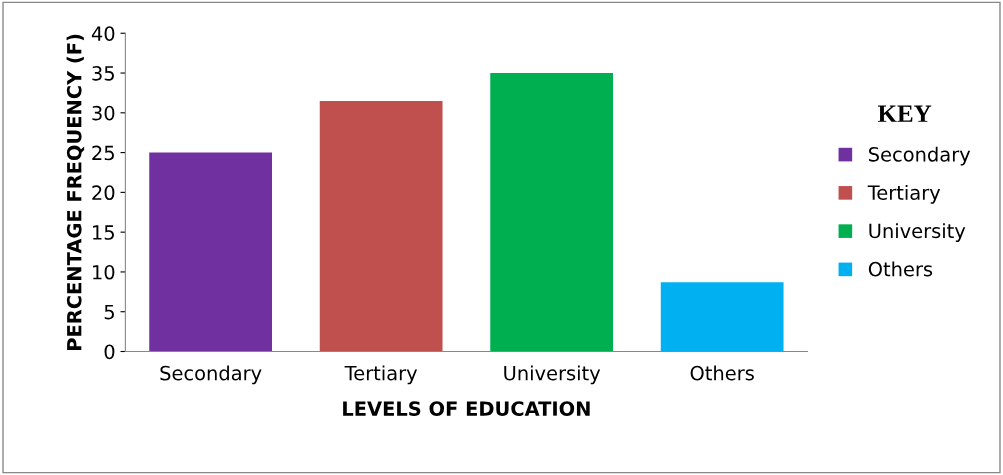 The width and height of the screenshot is (1003, 475). Describe the element at coordinates (917, 232) in the screenshot. I see `legend-label: University` at that location.